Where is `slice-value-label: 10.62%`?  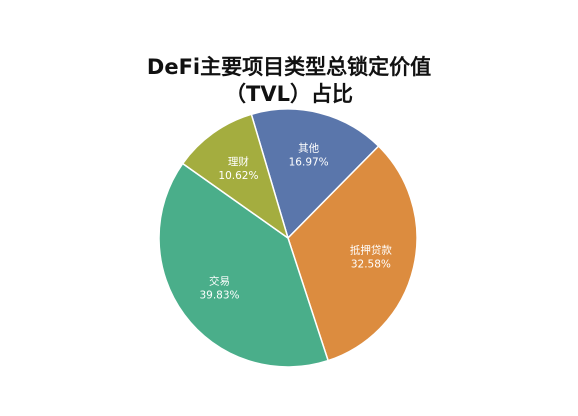 slice-value-label: 10.62% is located at coordinates (238, 176).